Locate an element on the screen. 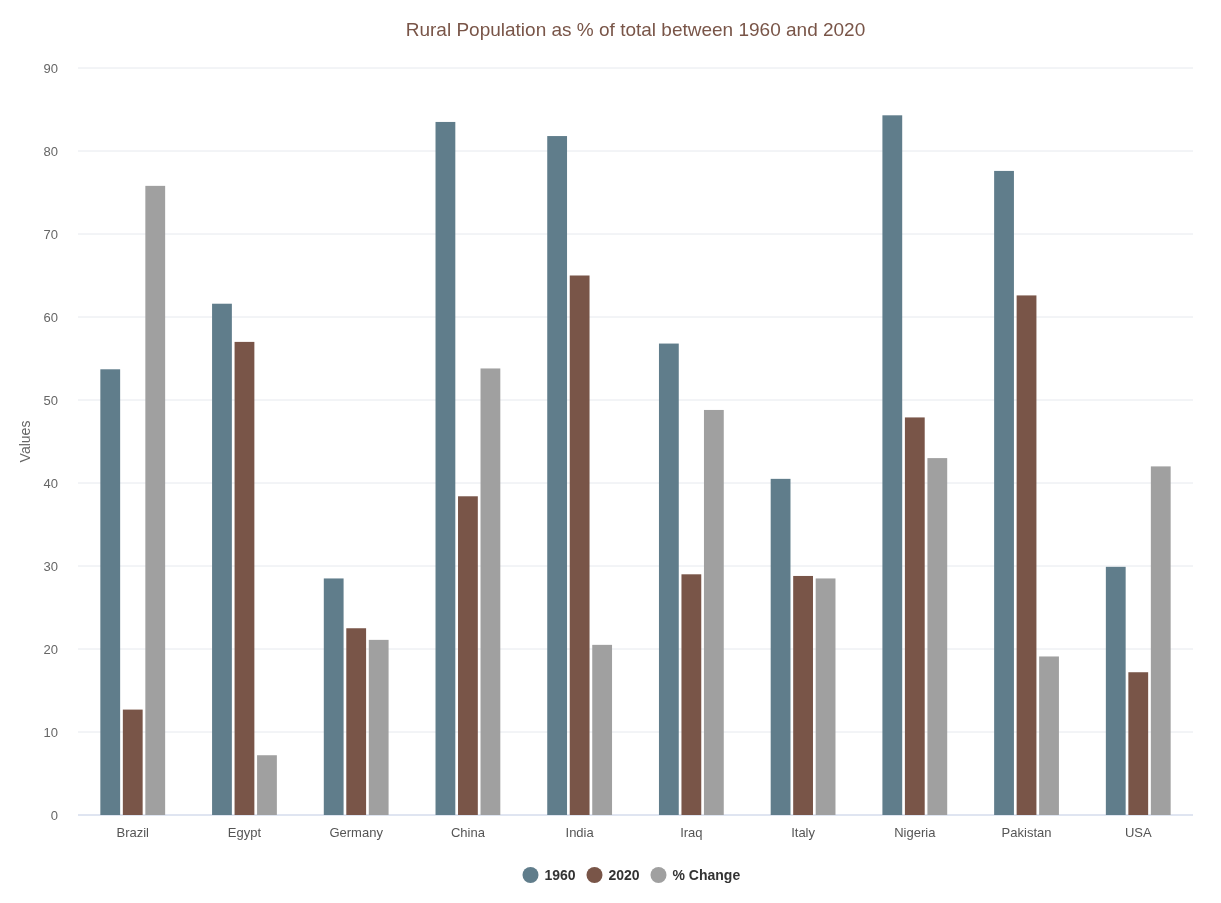 This screenshot has height=903, width=1221. x-tick-label: Italy is located at coordinates (803, 832).